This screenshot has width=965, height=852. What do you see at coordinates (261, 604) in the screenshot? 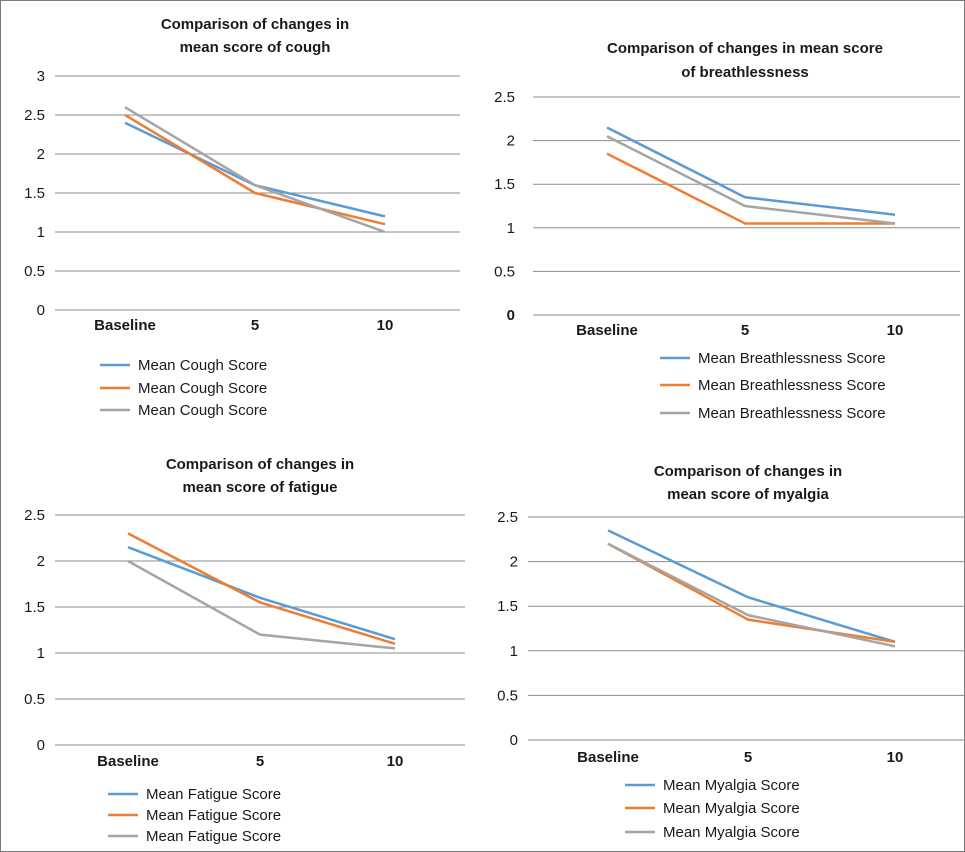
I see `fatigue-series-3-line` at bounding box center [261, 604].